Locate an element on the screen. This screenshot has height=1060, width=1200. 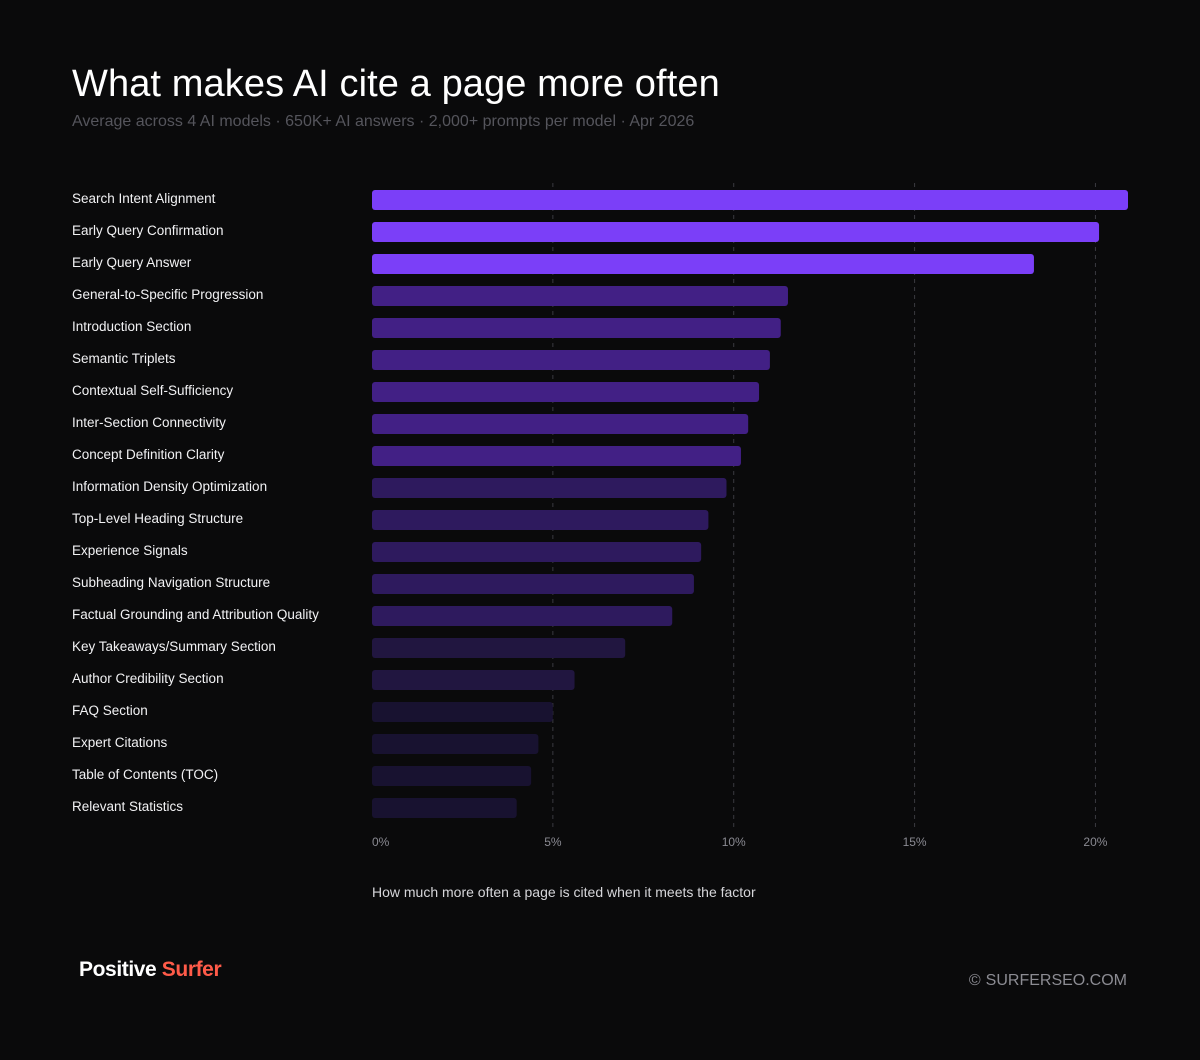
category-label: Contextual Self-Sufficiency is located at coordinates (152, 390).